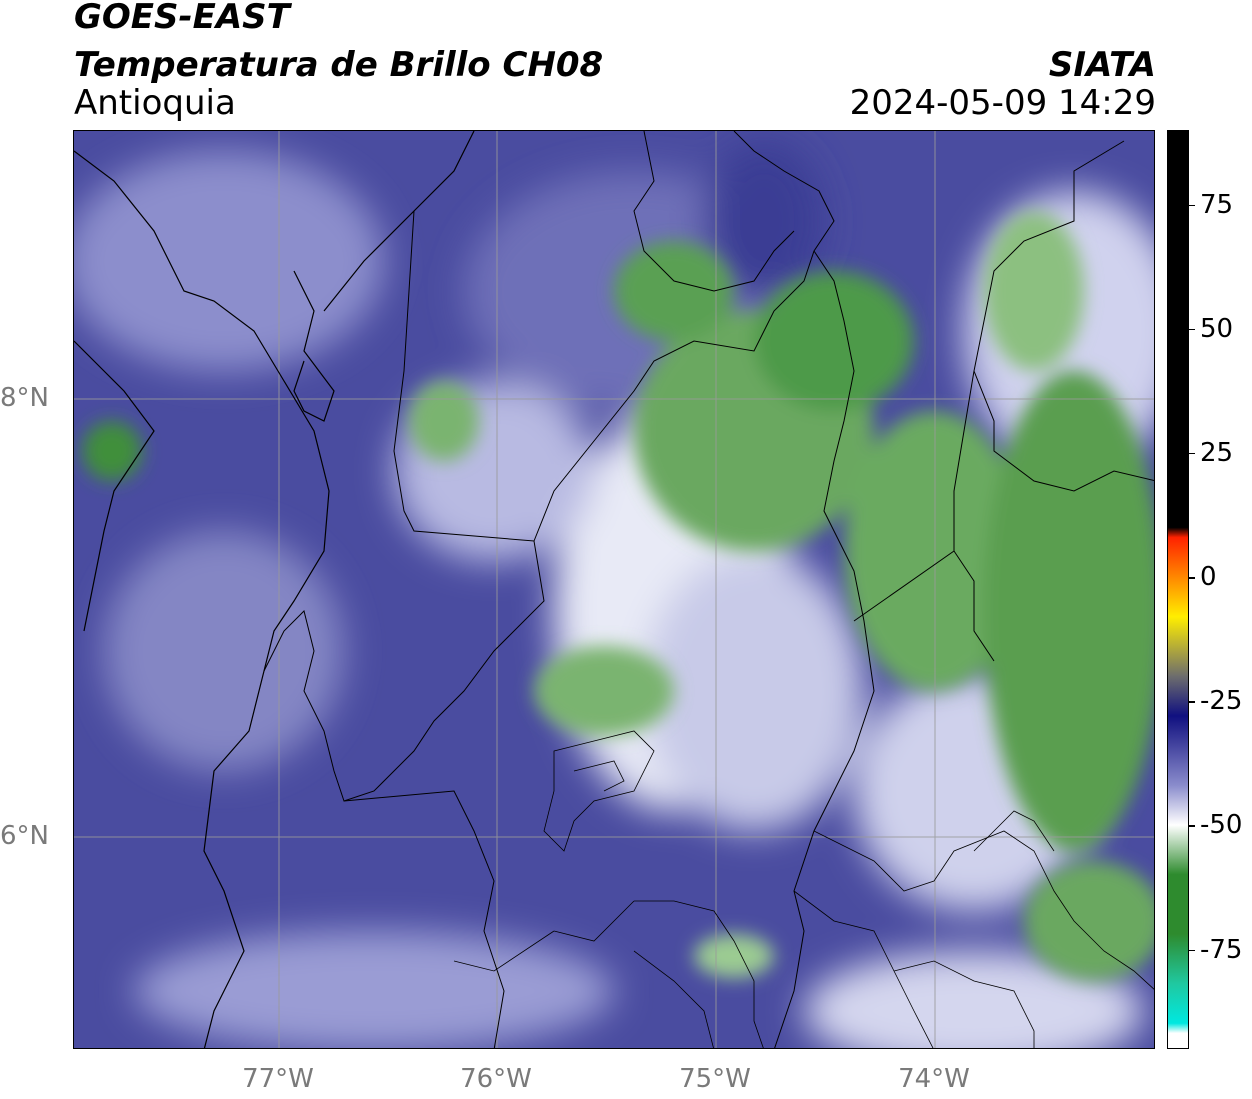 The width and height of the screenshot is (1252, 1099). I want to click on colorbar-tick-label: 50, so click(1217, 328).